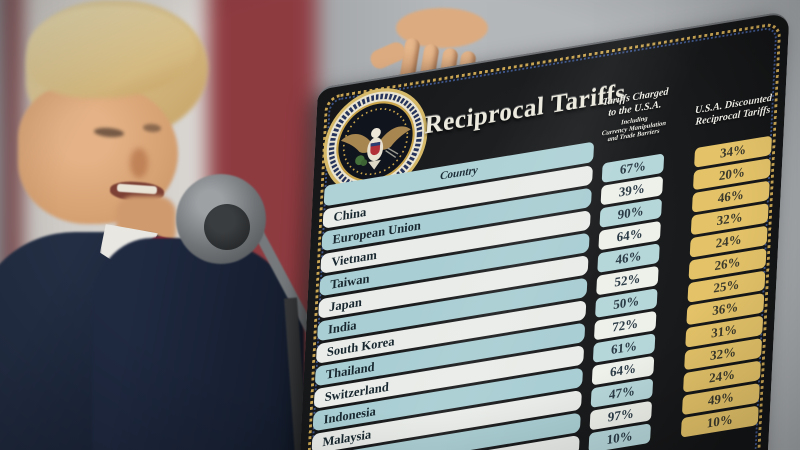 The width and height of the screenshot is (800, 450). What do you see at coordinates (139, 163) in the screenshot?
I see `speaker-nose` at bounding box center [139, 163].